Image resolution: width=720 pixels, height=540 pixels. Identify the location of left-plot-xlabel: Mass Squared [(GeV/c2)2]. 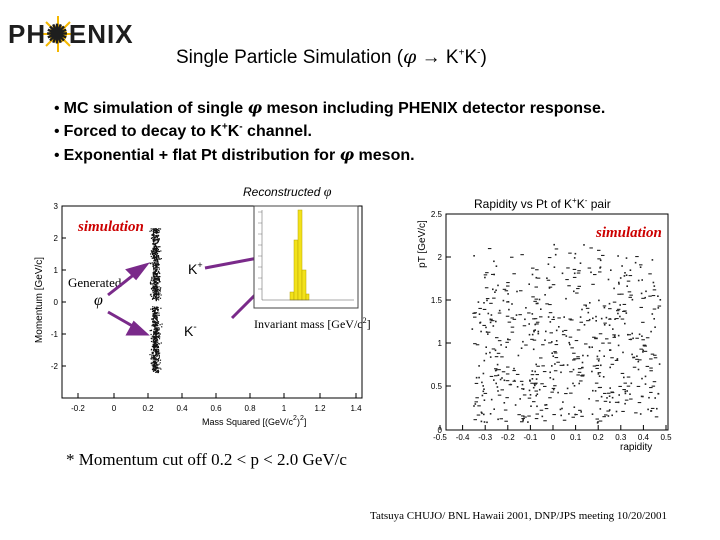
(254, 421).